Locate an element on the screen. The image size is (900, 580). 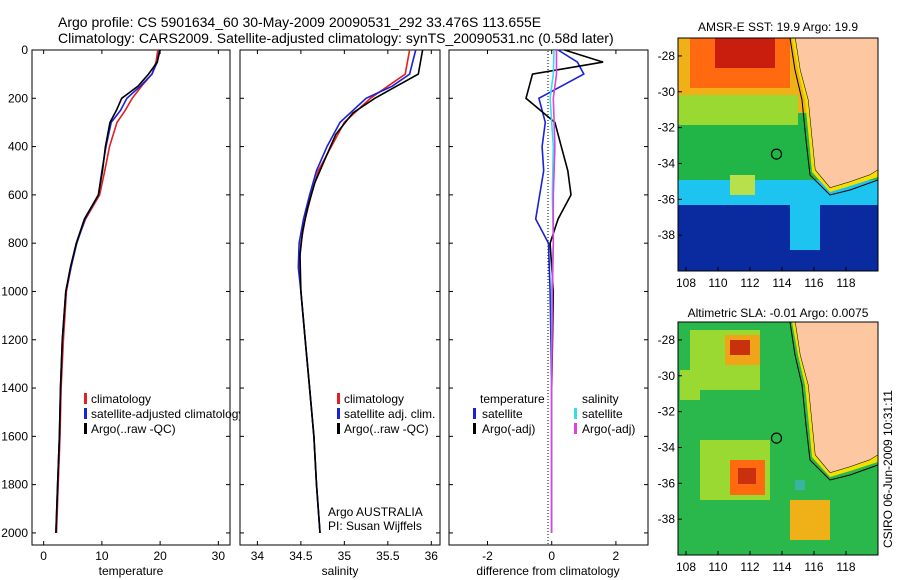
depth-tick-label: 1000 is located at coordinates (14, 291).